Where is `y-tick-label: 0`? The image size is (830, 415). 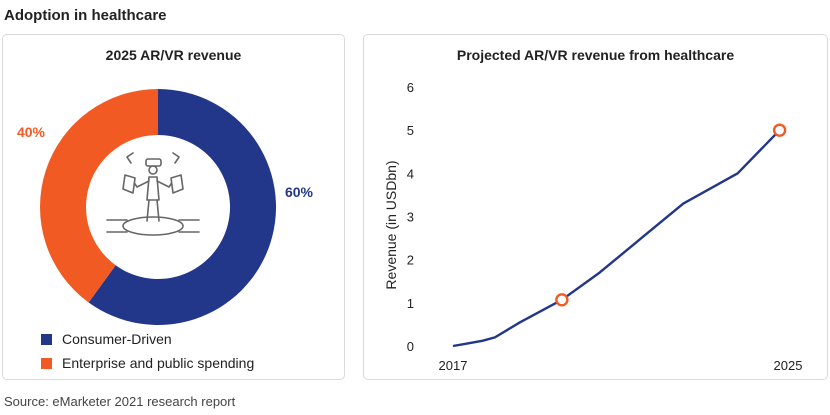 y-tick-label: 0 is located at coordinates (410, 346).